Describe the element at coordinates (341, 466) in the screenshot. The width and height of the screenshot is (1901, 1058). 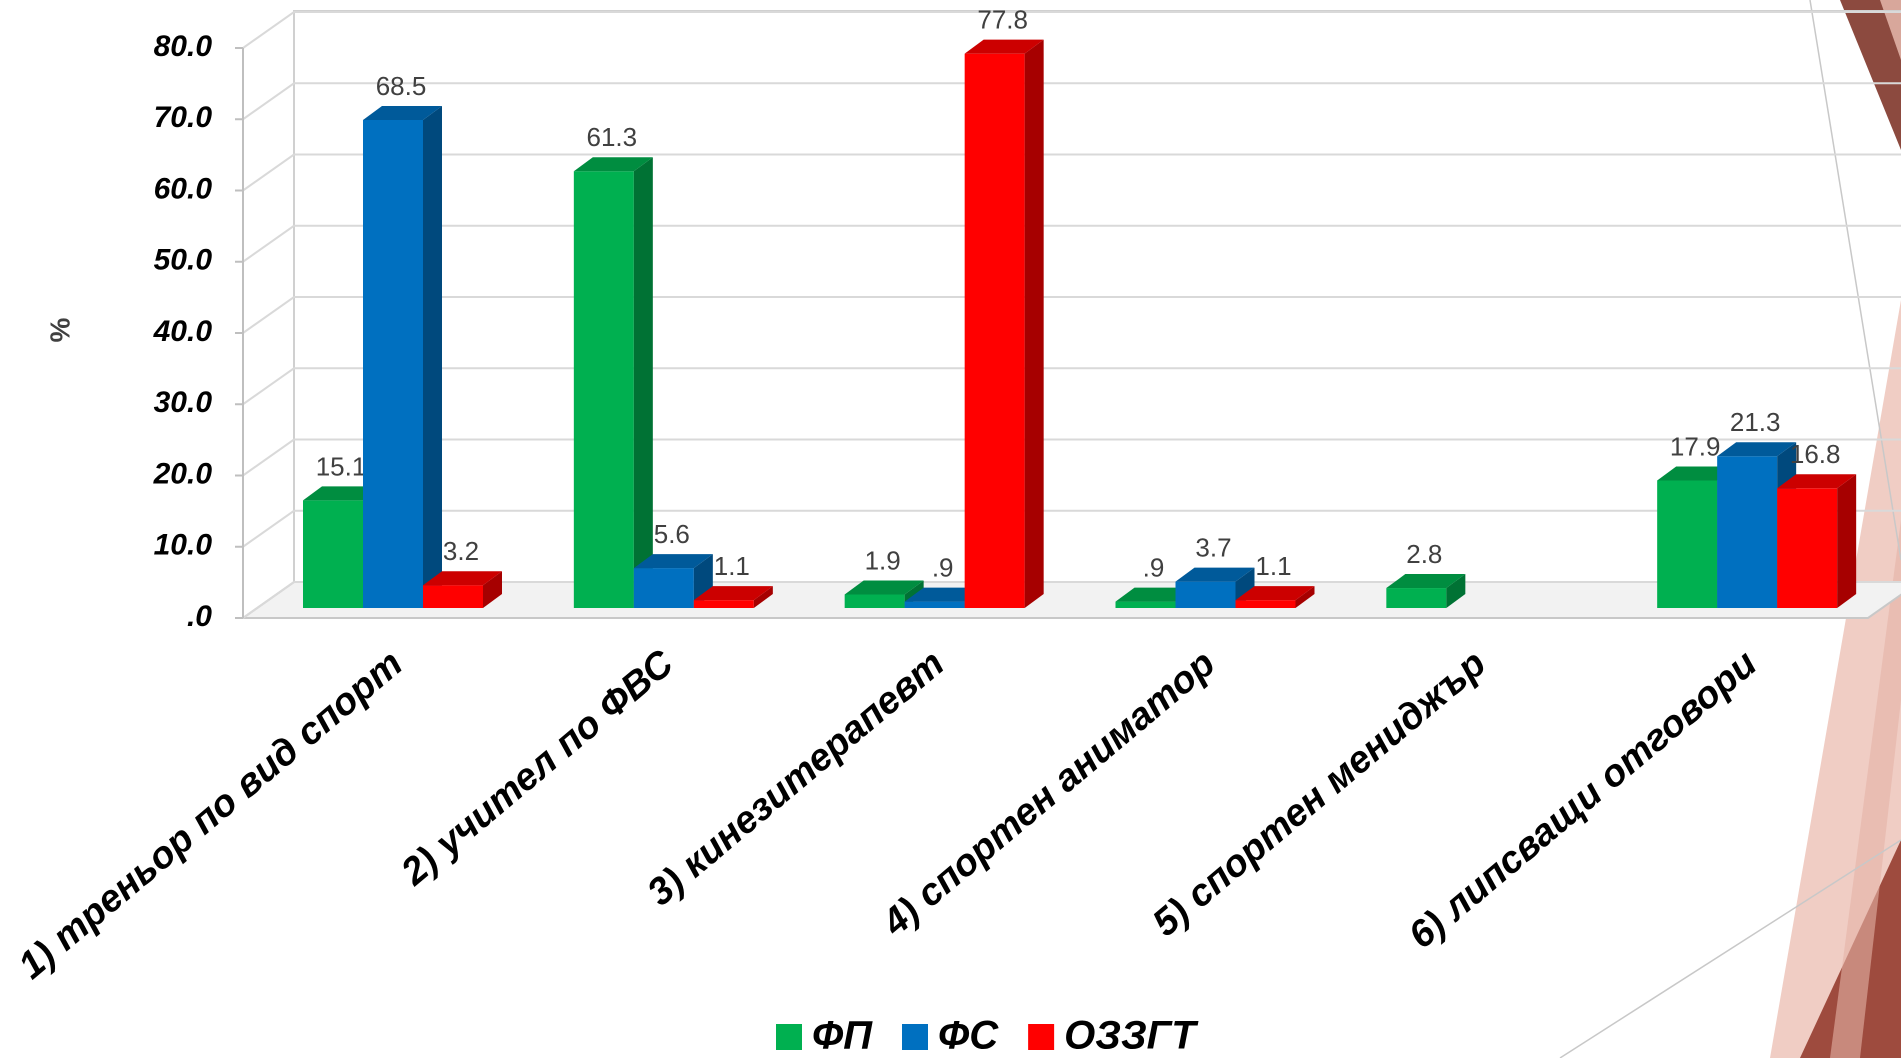
I see `value-label: 15.1` at that location.